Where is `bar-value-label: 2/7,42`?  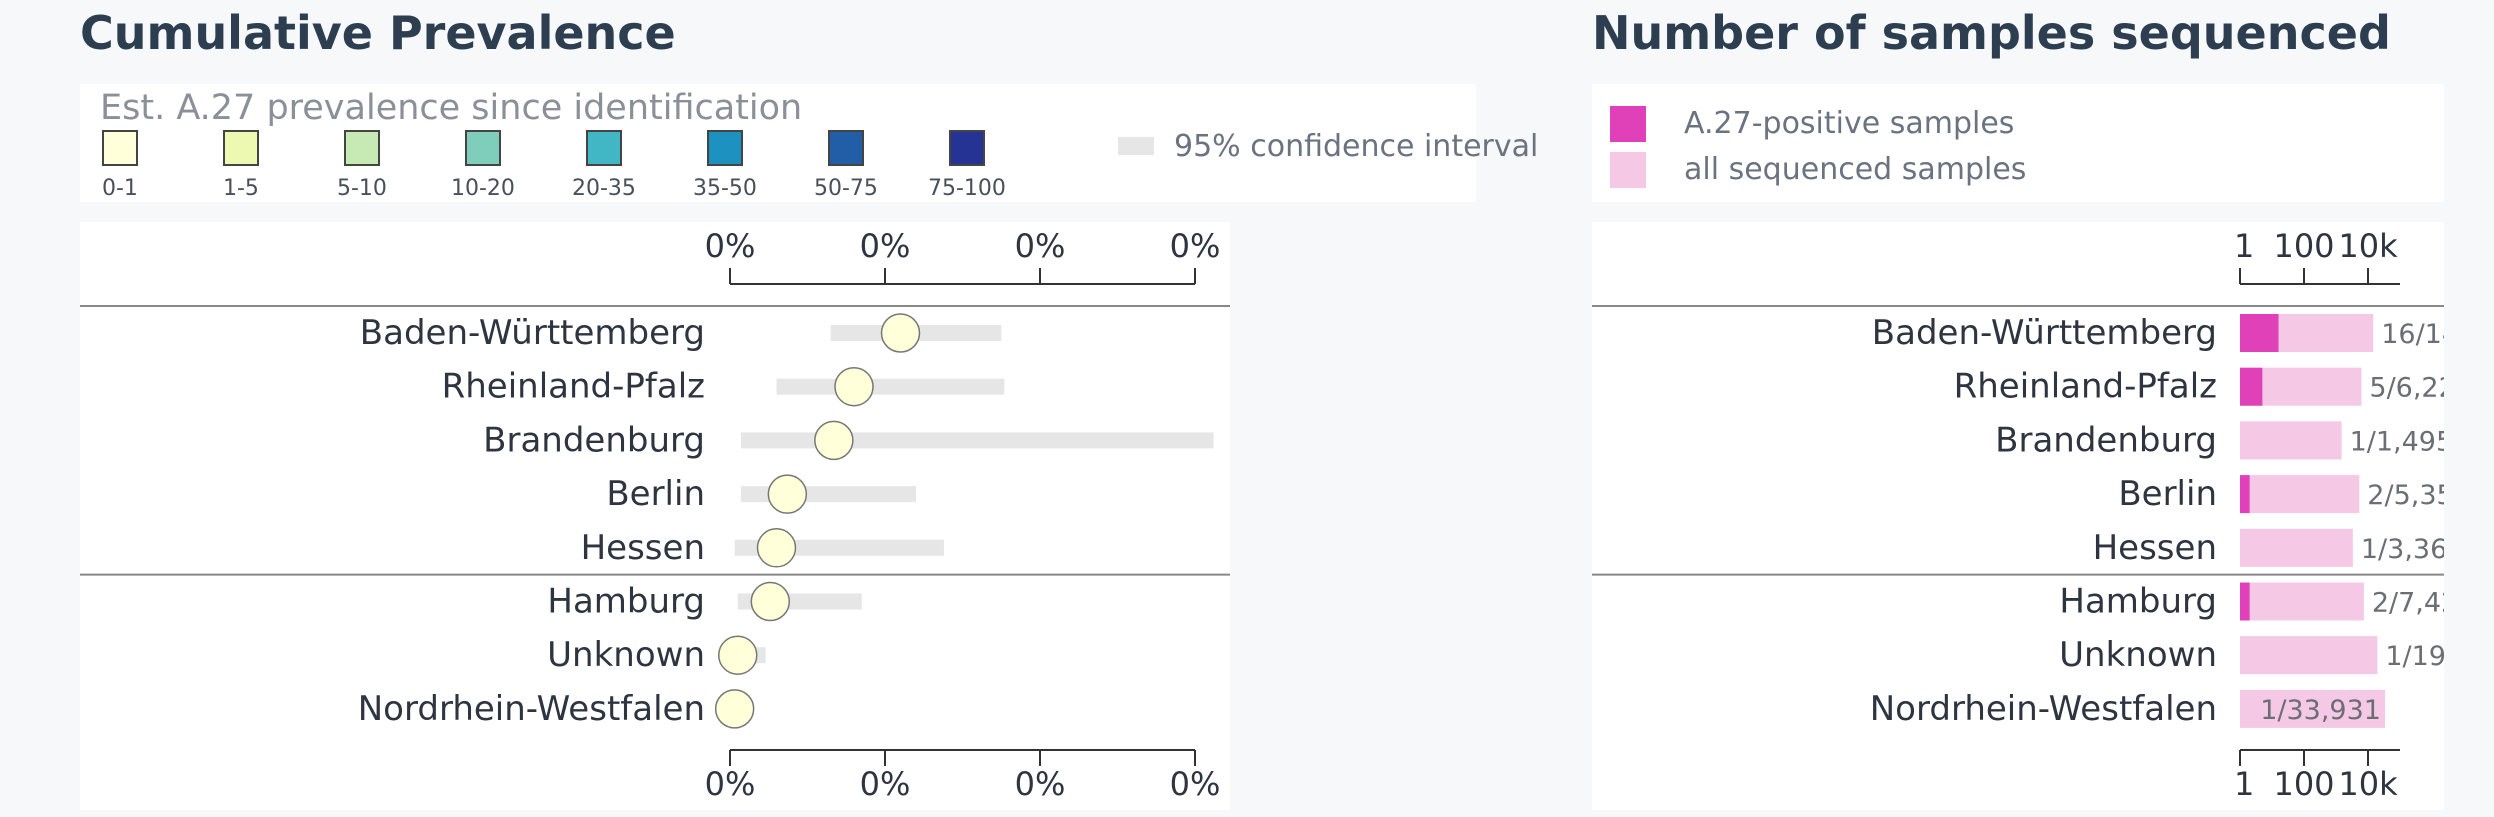
bar-value-label: 2/7,42 is located at coordinates (2408, 603).